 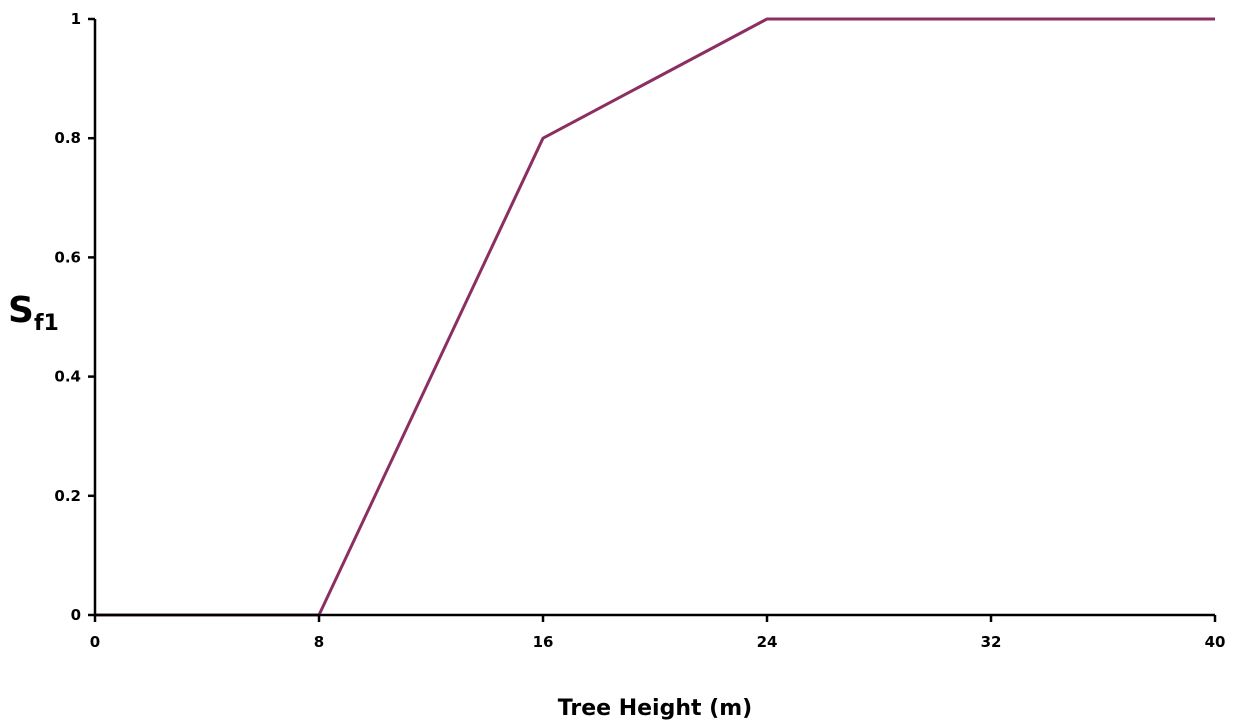 I want to click on y-tick-label: 1, so click(x=76, y=19).